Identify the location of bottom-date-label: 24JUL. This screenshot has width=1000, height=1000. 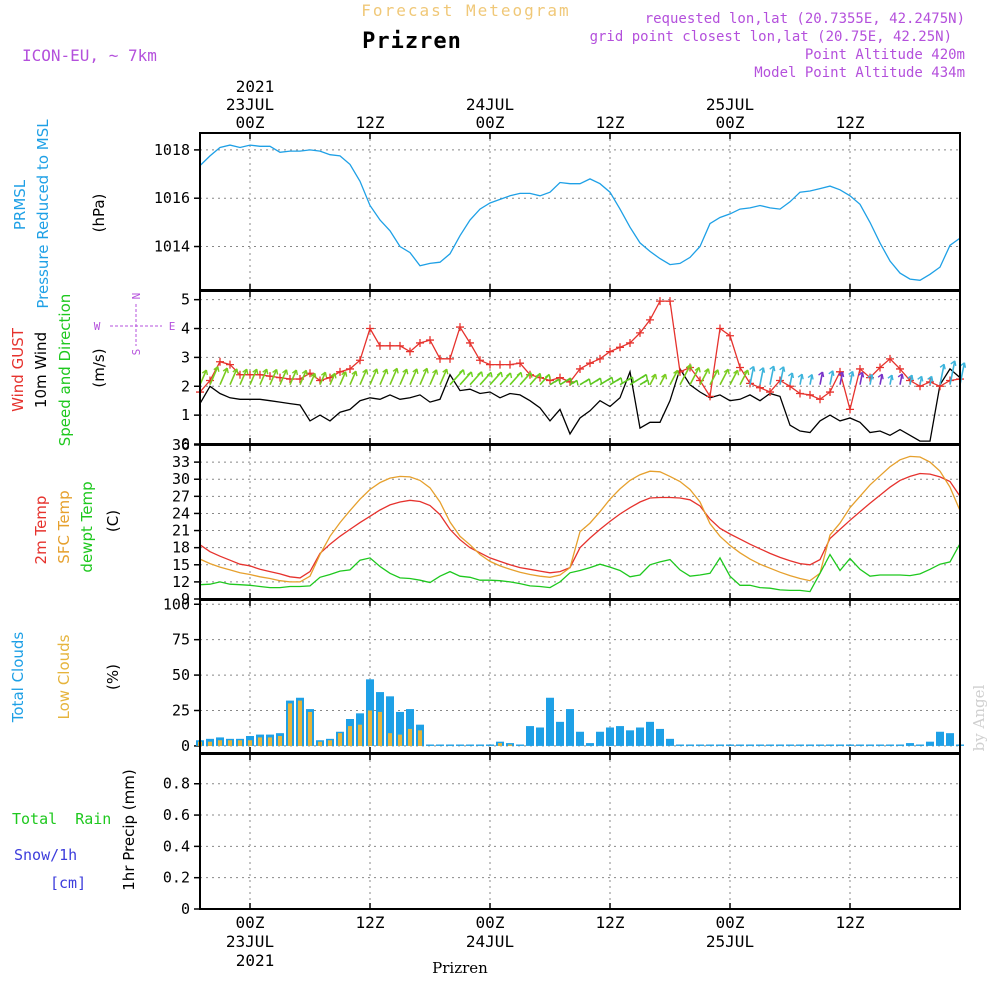
(490, 941).